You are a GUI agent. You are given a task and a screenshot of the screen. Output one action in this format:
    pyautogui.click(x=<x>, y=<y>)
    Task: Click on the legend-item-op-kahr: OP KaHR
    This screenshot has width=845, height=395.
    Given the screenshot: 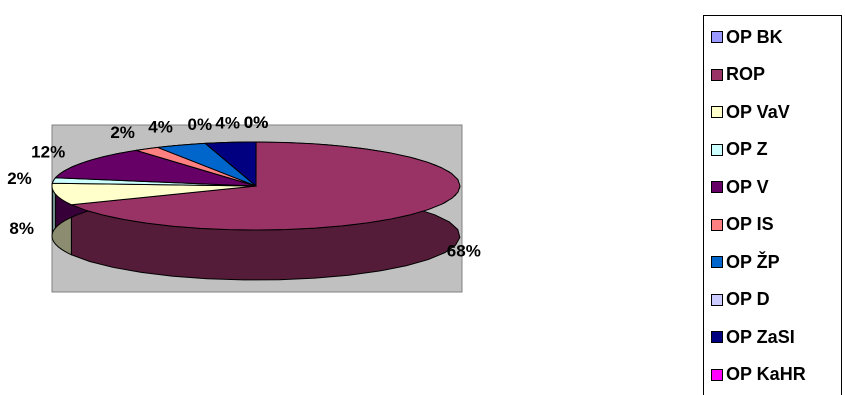 What is the action you would take?
    pyautogui.click(x=758, y=375)
    